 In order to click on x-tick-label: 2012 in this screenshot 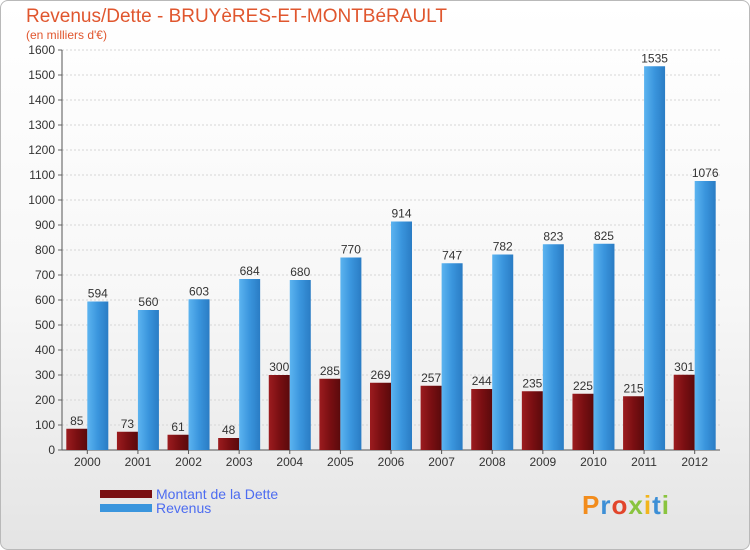, I will do `click(694, 462)`.